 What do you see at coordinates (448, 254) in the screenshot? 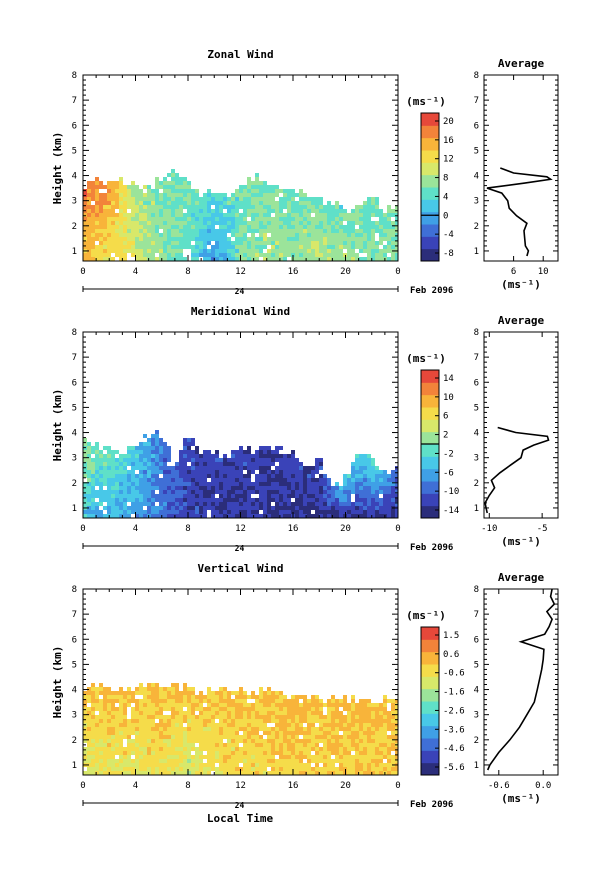
I see `colorbar-tick-label: -8` at bounding box center [448, 254].